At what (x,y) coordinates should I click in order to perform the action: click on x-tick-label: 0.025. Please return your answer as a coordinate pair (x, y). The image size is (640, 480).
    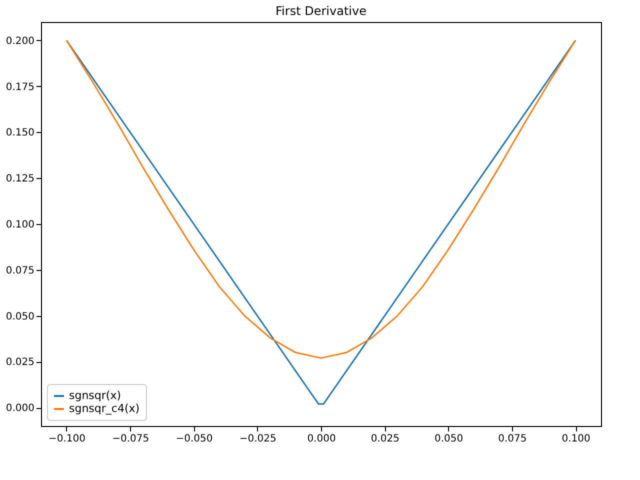
    Looking at the image, I should click on (385, 439).